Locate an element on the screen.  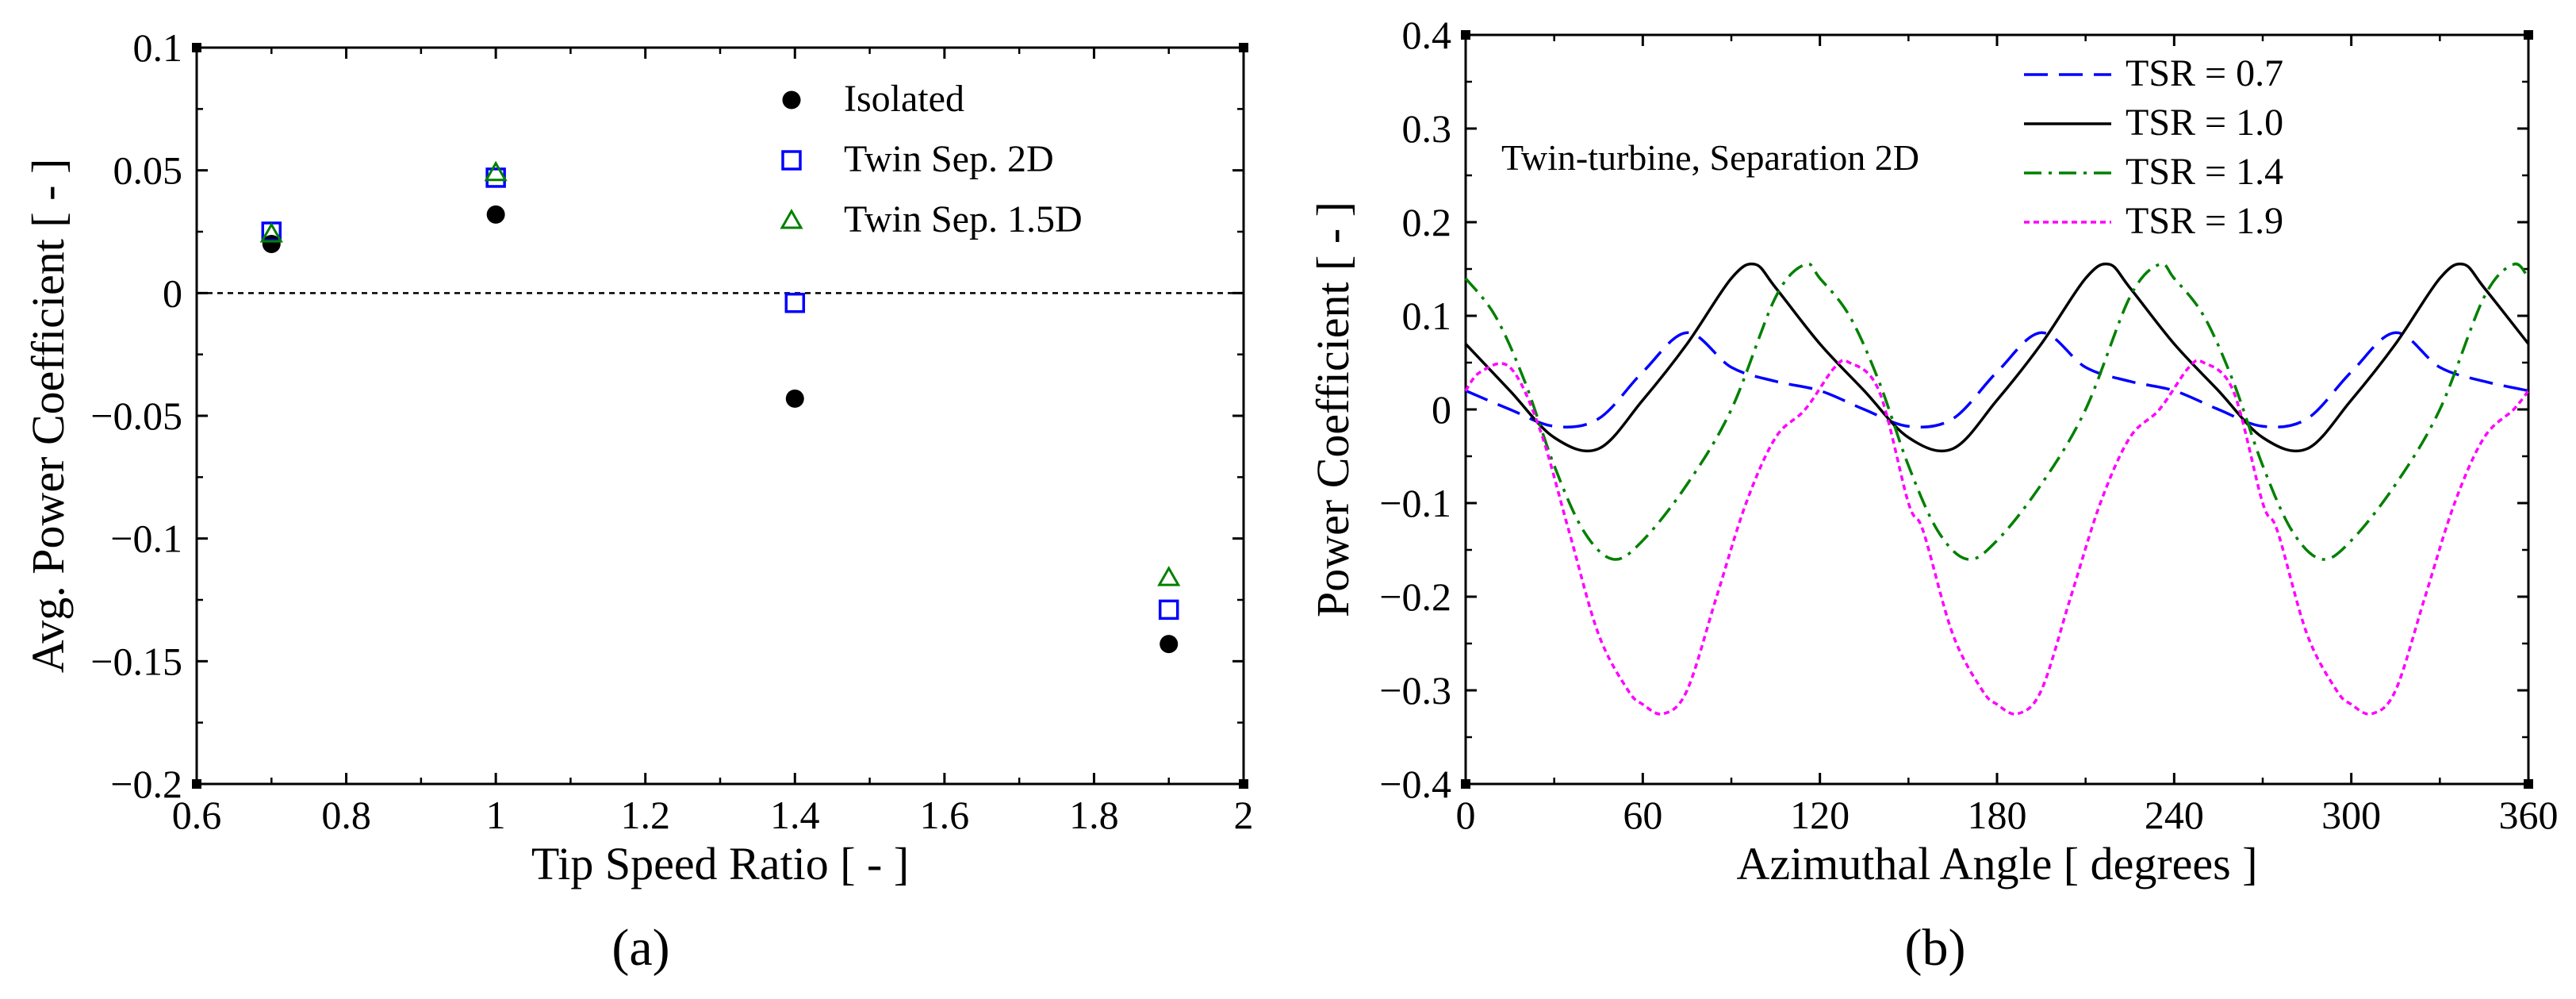
panel-b-x-tick-labels: 0 60 120 180 240 300 360 is located at coordinates (2007, 815).